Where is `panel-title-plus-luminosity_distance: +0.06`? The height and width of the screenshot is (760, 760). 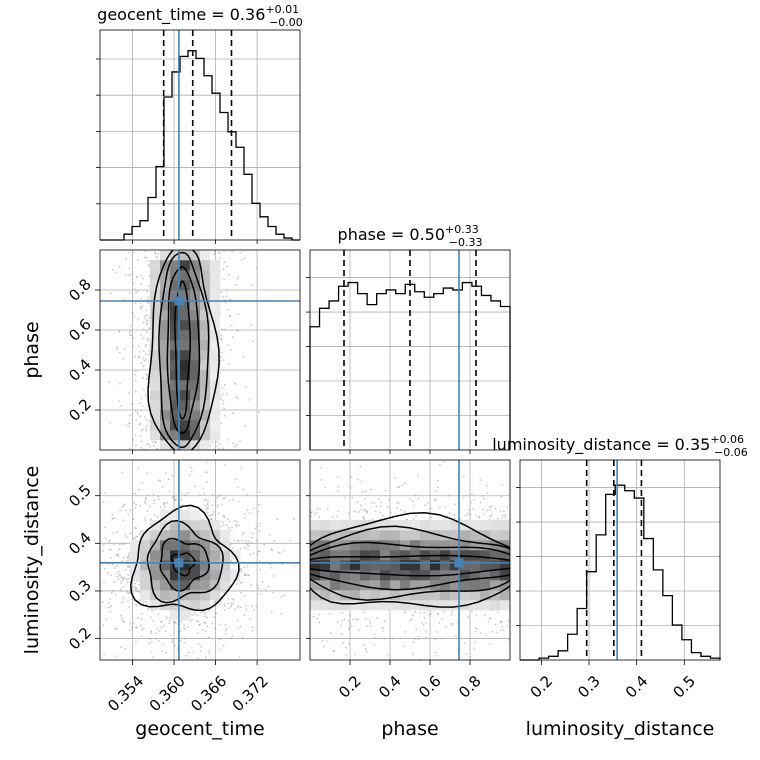
panel-title-plus-luminosity_distance: +0.06 is located at coordinates (727, 439).